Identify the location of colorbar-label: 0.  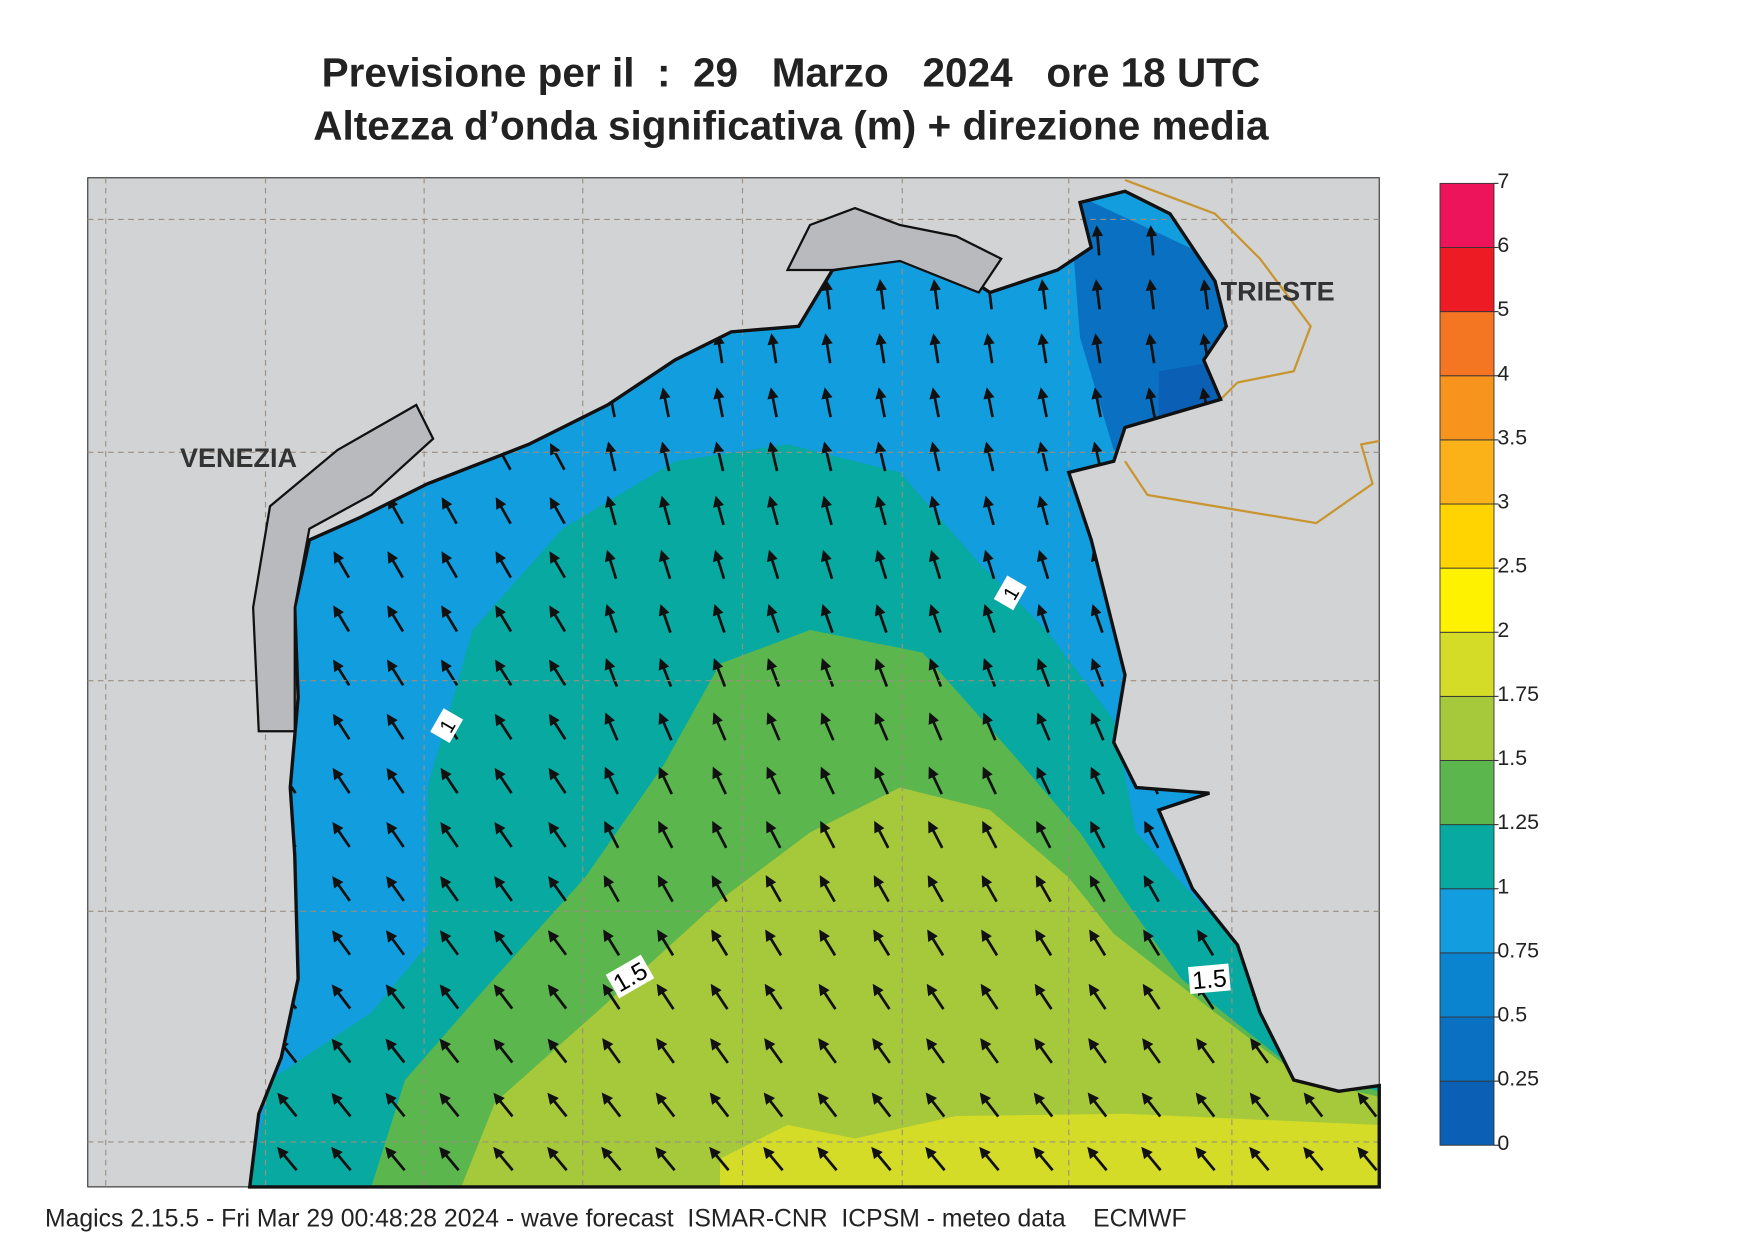
(1503, 1143).